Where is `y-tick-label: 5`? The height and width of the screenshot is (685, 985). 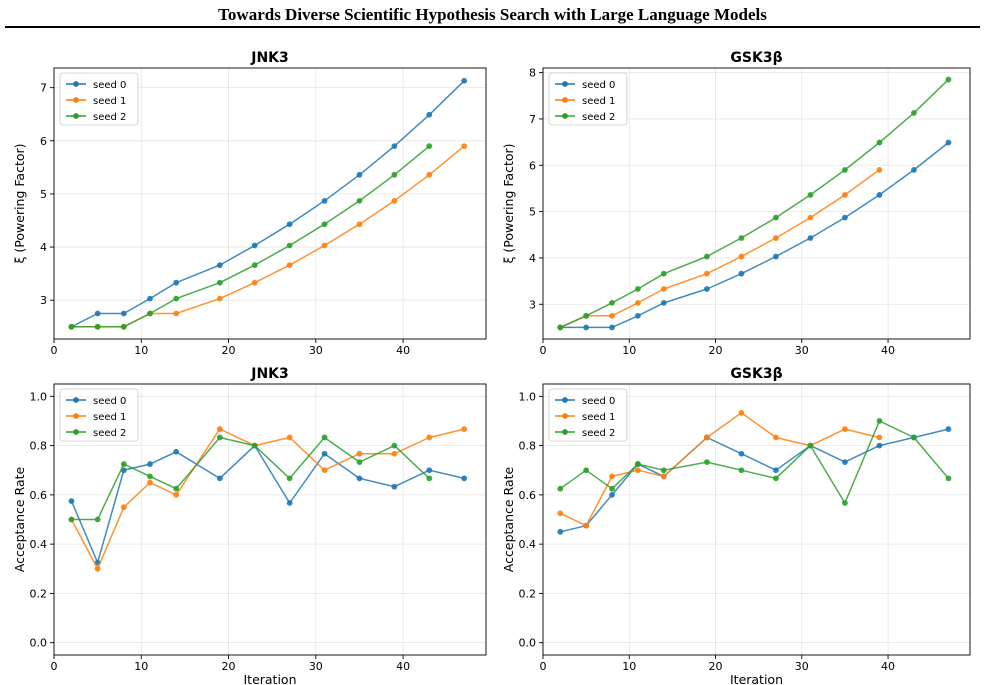 y-tick-label: 5 is located at coordinates (532, 212).